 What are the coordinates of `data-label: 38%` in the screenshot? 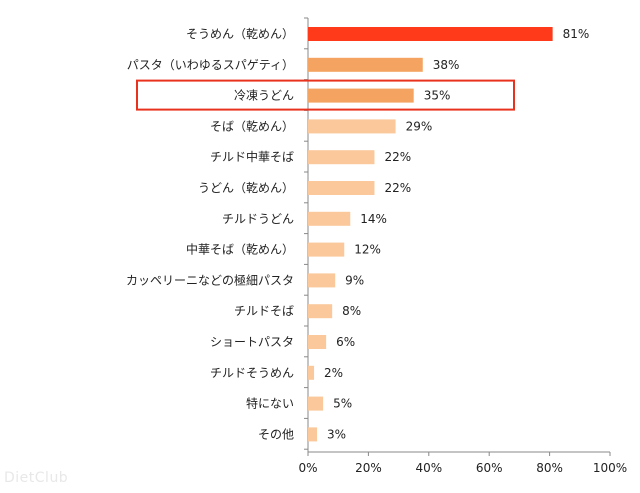 It's located at (446, 65).